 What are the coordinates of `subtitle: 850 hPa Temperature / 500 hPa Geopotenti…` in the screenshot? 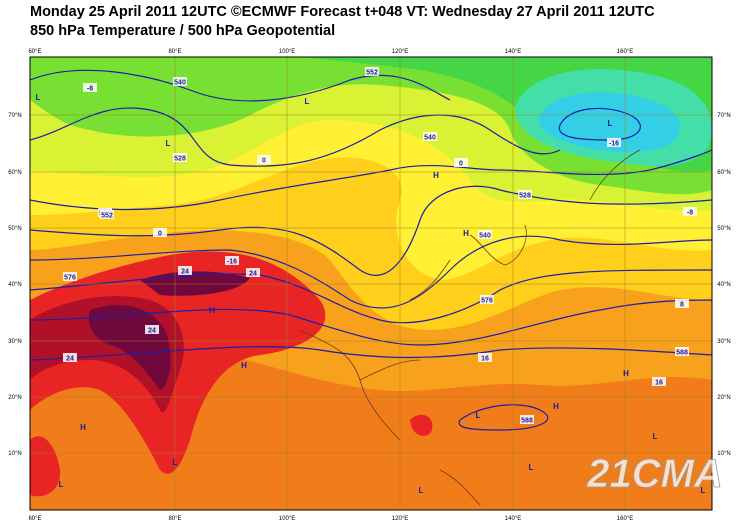 It's located at (183, 31).